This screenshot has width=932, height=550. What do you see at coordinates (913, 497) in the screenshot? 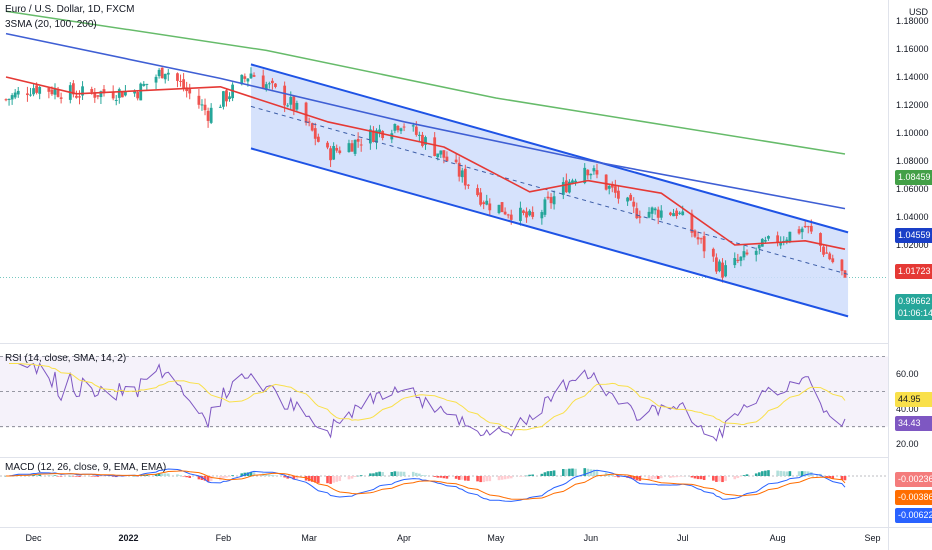
I see `macd-signal-tag: -0.00386` at bounding box center [913, 497].